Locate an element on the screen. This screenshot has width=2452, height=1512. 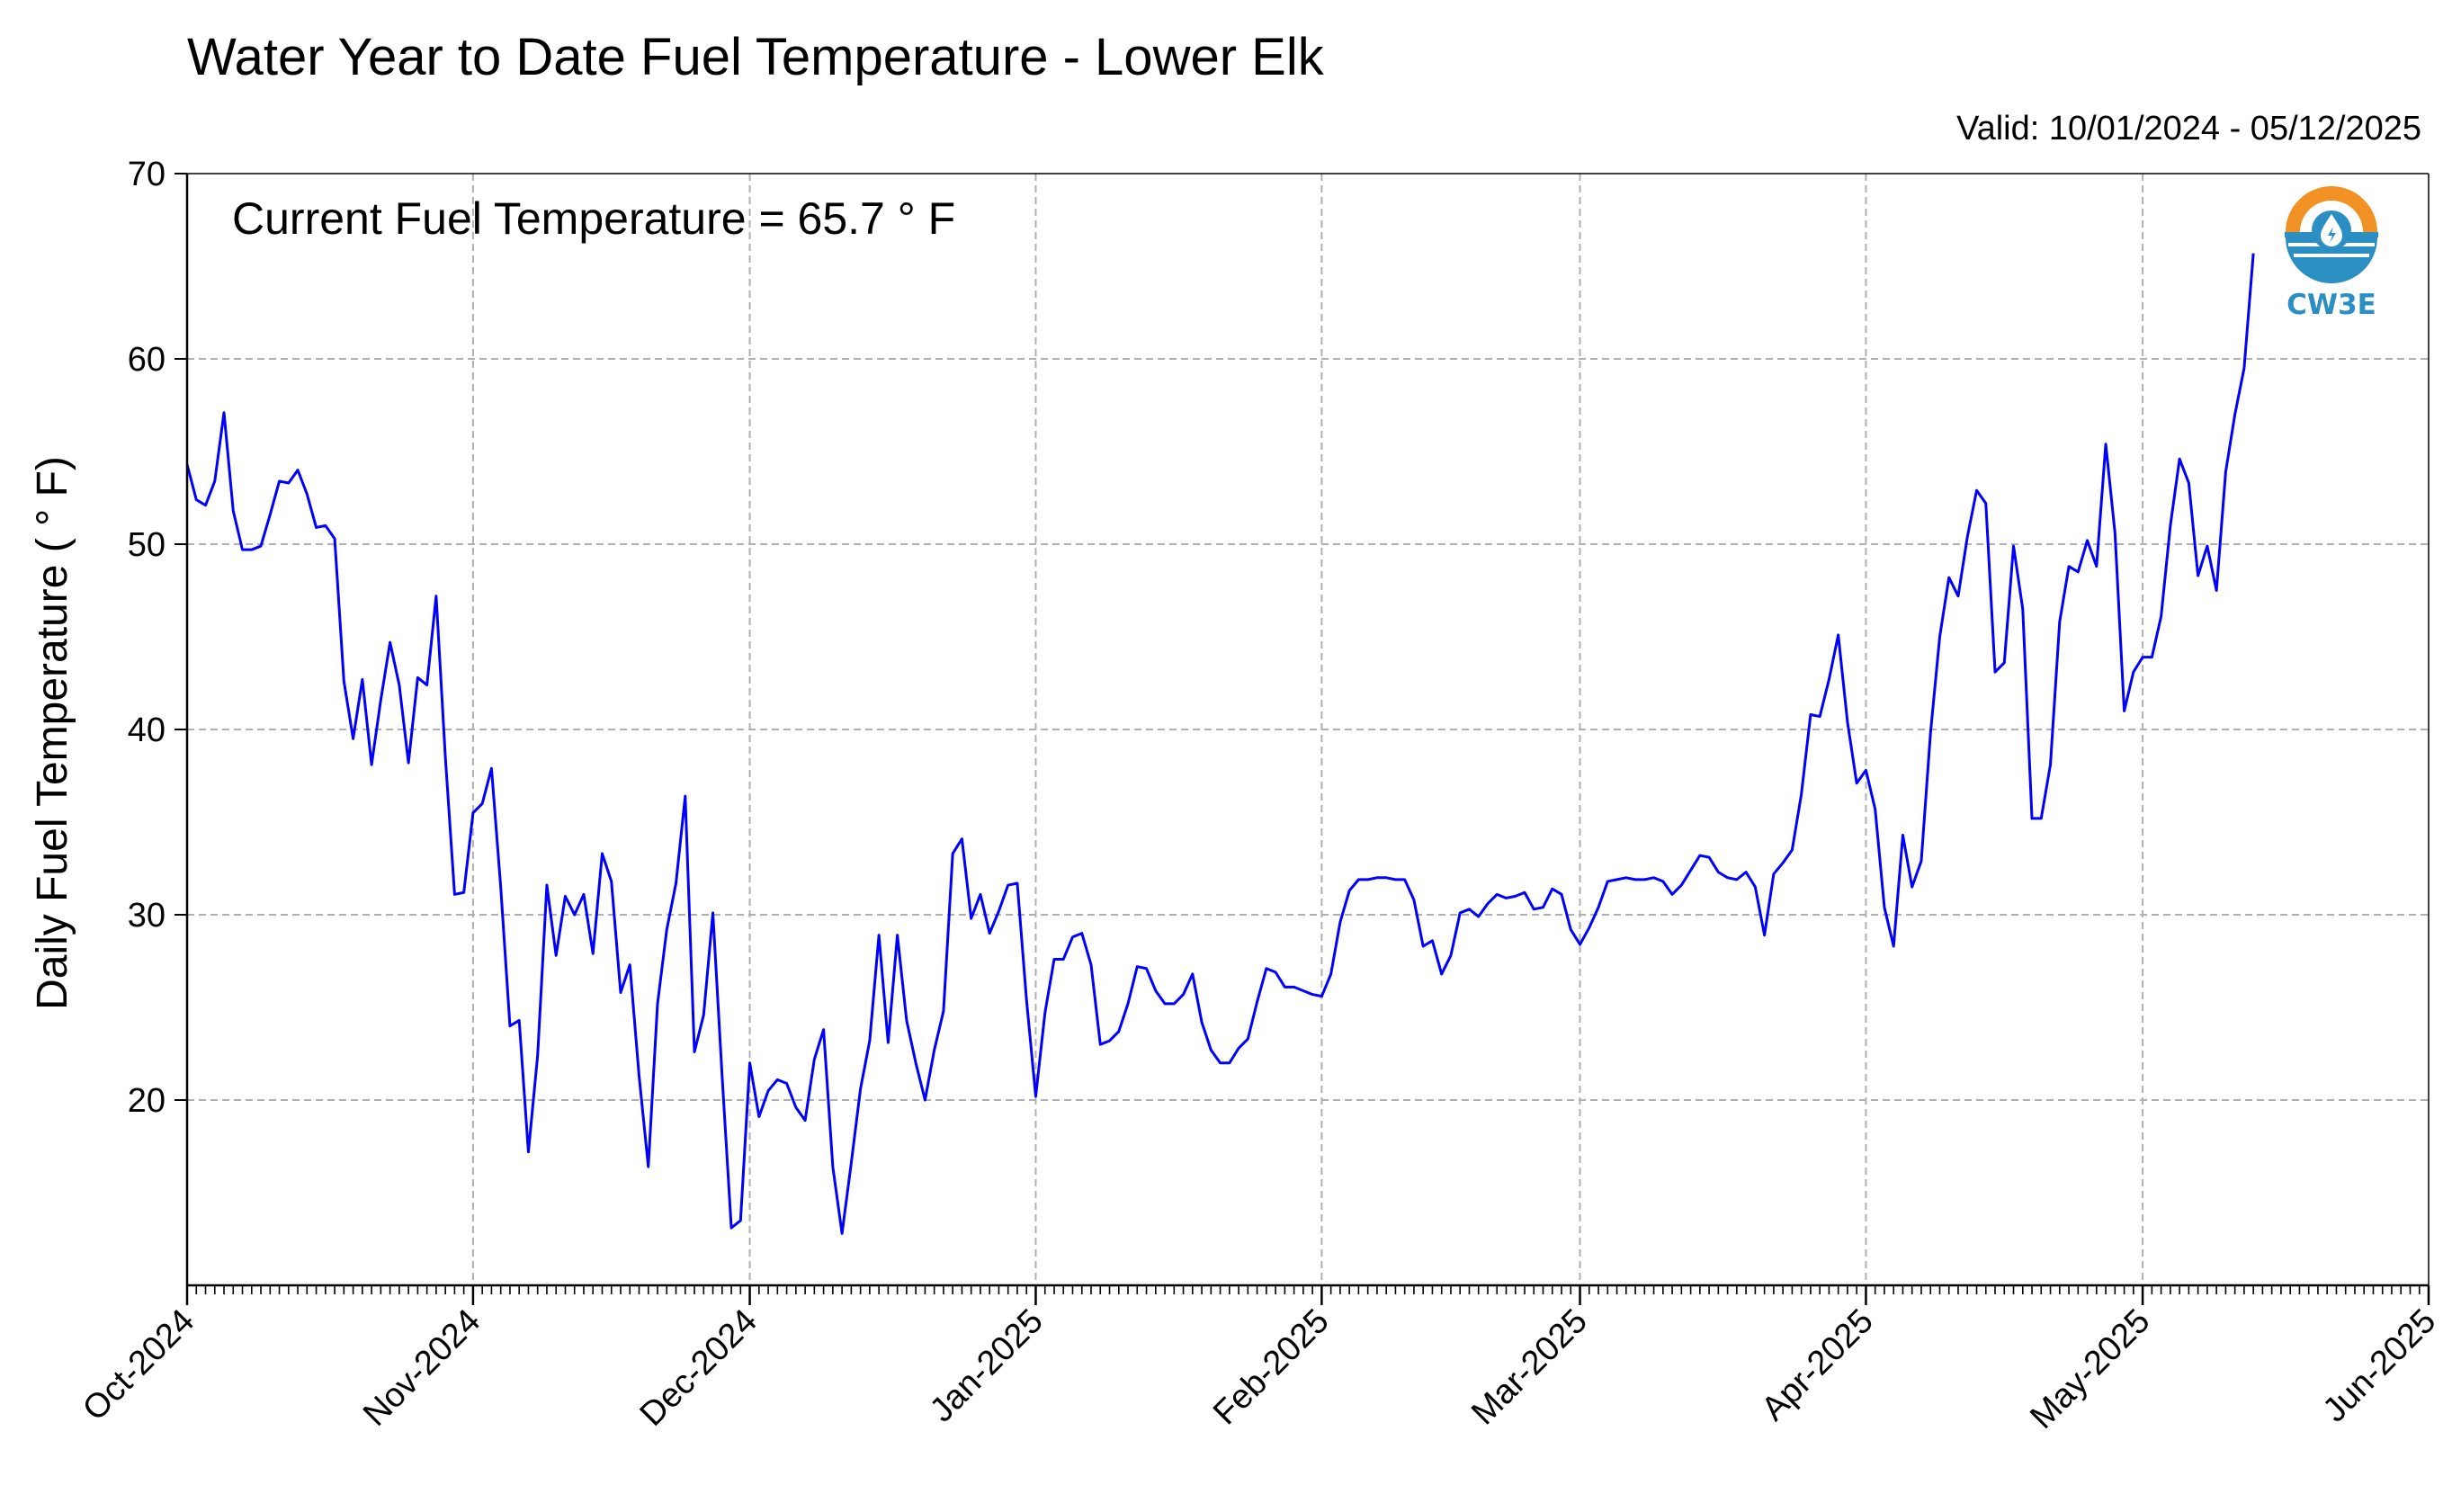
x-tick-label: May-2025 is located at coordinates (2090, 1369).